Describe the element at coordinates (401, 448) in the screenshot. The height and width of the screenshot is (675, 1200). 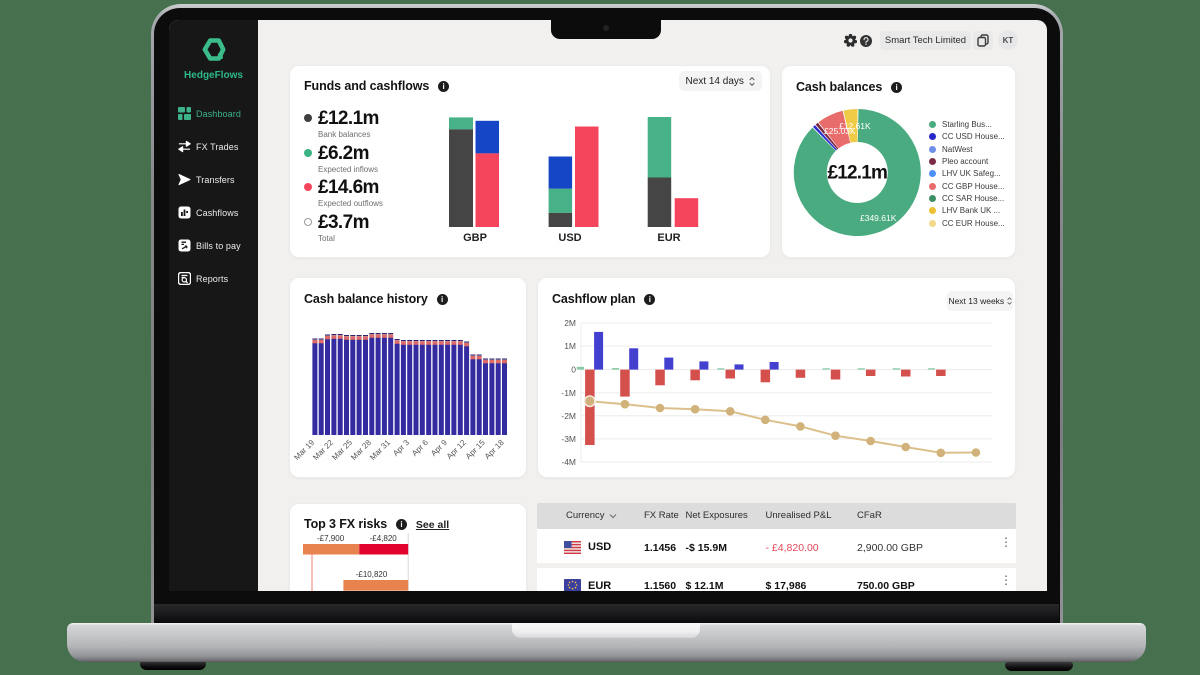
I see `svg-text: Apr 3` at that location.